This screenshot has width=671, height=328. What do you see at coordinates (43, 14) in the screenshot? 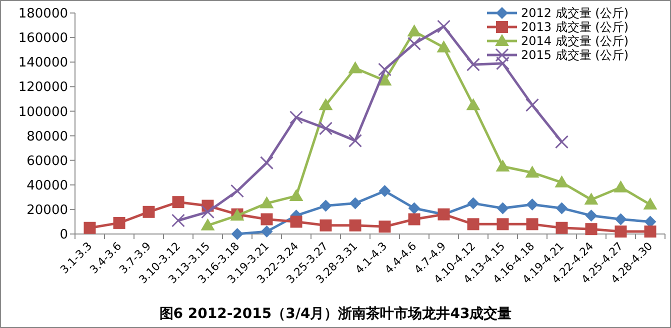
I see `y-tick-label: 180000` at bounding box center [43, 14].